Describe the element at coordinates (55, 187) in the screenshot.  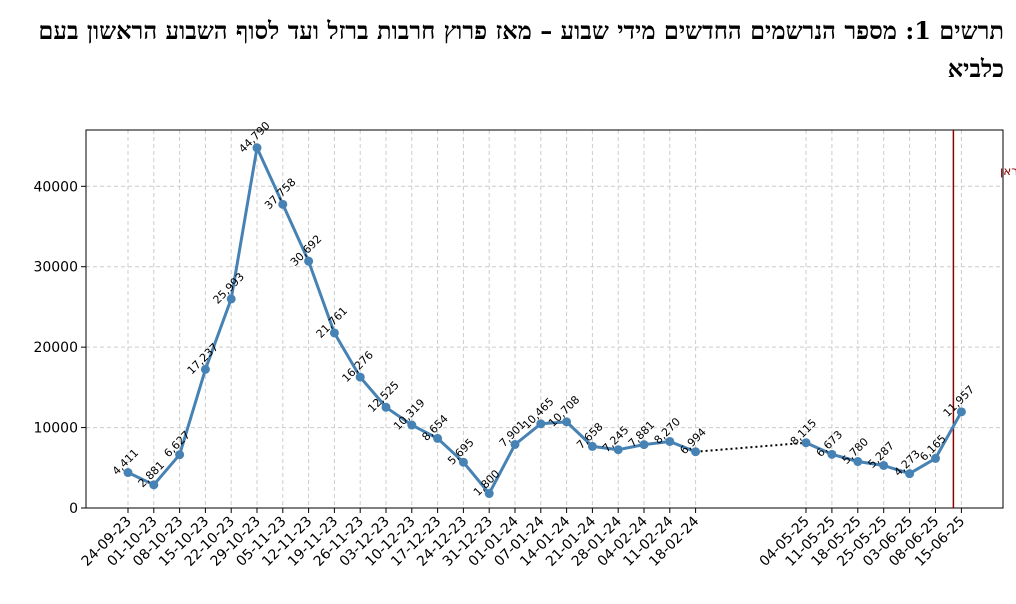
I see `y-tick-label: 40000` at that location.